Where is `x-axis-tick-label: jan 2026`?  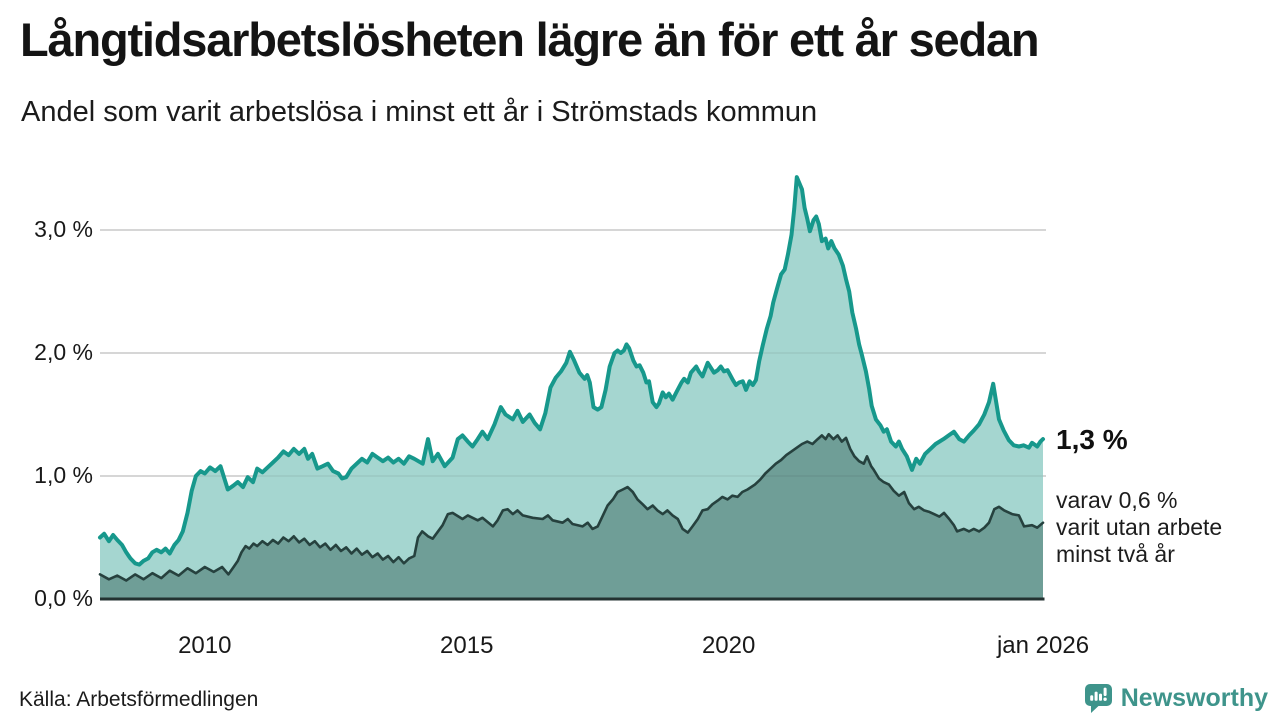
x-axis-tick-label: jan 2026 is located at coordinates (1043, 645).